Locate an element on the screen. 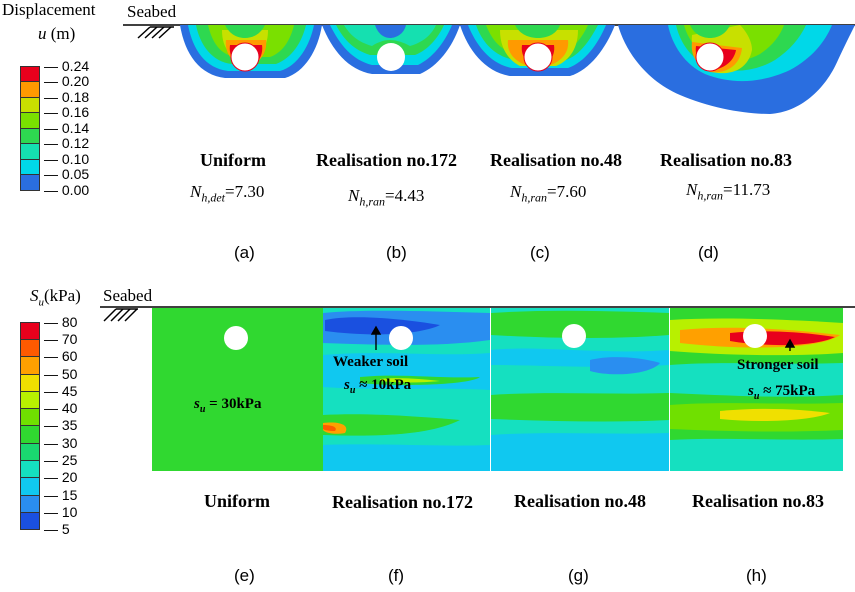 The image size is (855, 592). legend-tick-label: — 0.18 is located at coordinates (67, 96).